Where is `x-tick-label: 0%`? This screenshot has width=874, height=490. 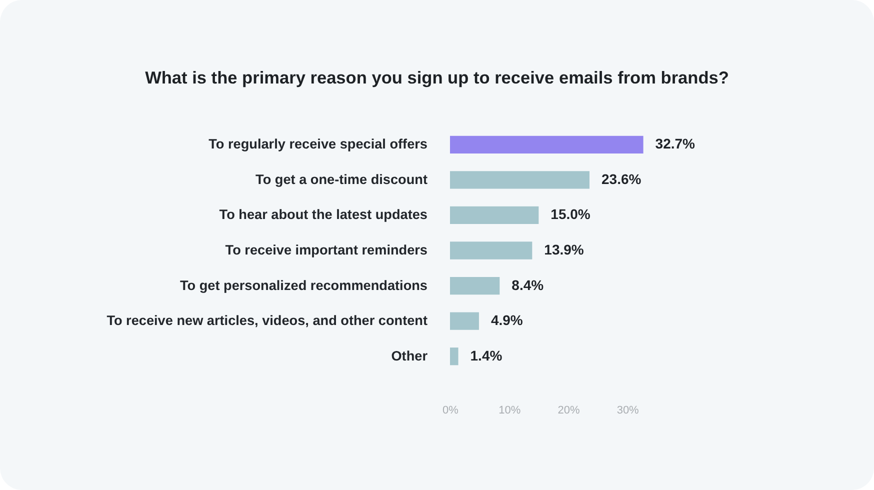
x-tick-label: 0% is located at coordinates (450, 410).